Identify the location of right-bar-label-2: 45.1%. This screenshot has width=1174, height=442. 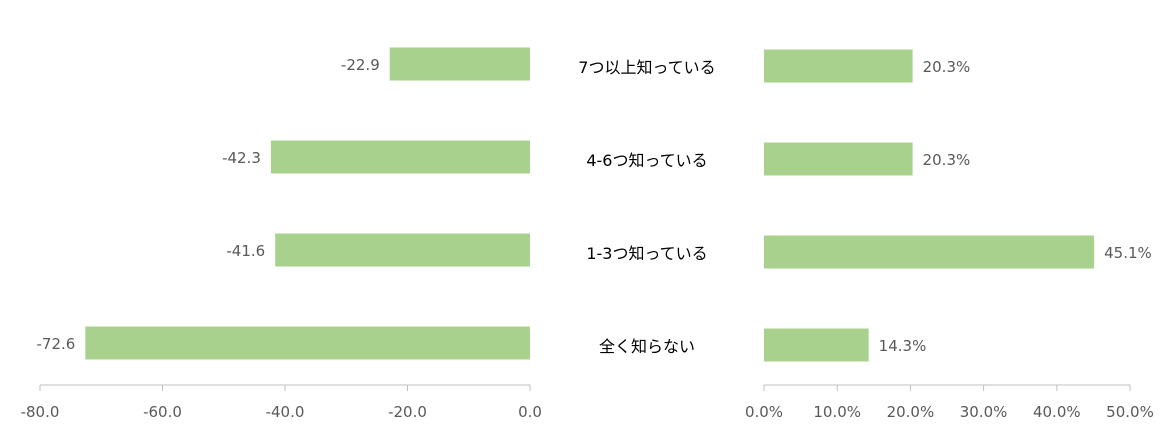
(1128, 253).